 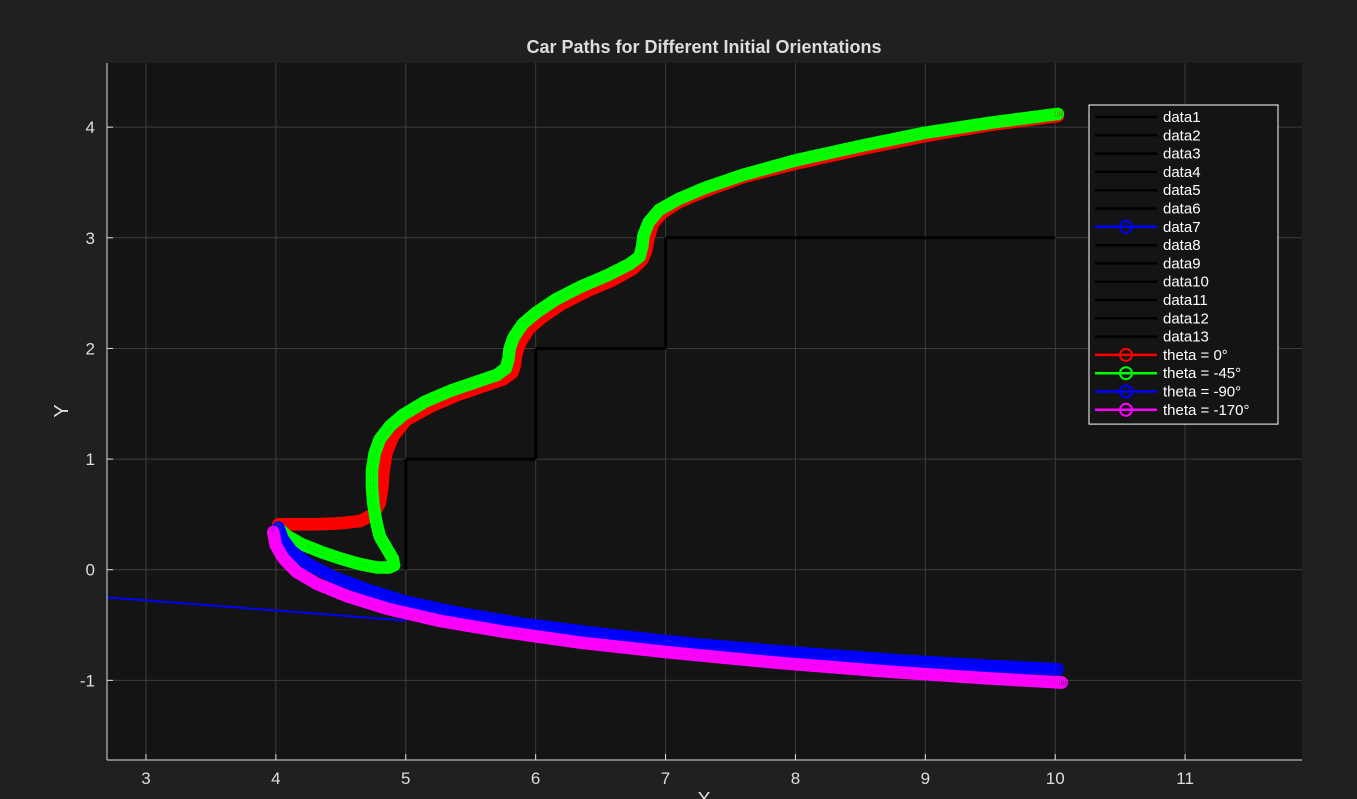 What do you see at coordinates (62, 410) in the screenshot?
I see `y-axis-label: Y` at bounding box center [62, 410].